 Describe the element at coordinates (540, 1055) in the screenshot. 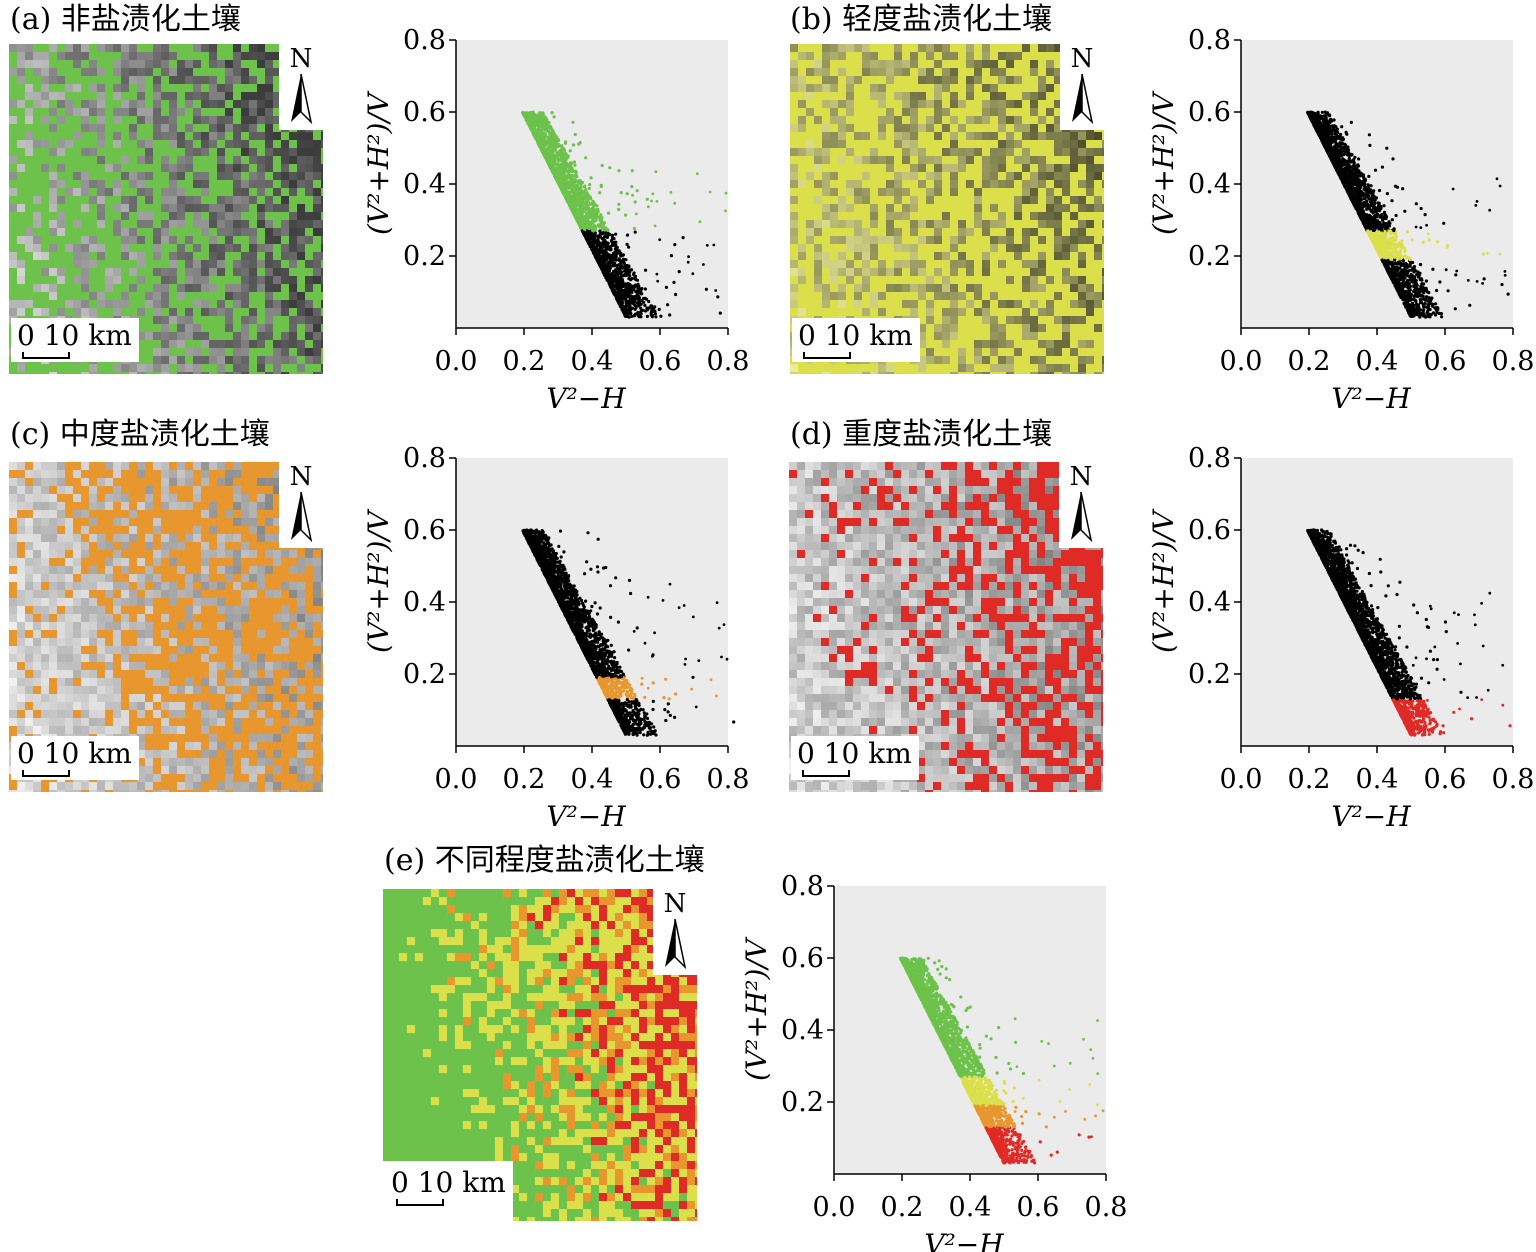

I see `map-image` at that location.